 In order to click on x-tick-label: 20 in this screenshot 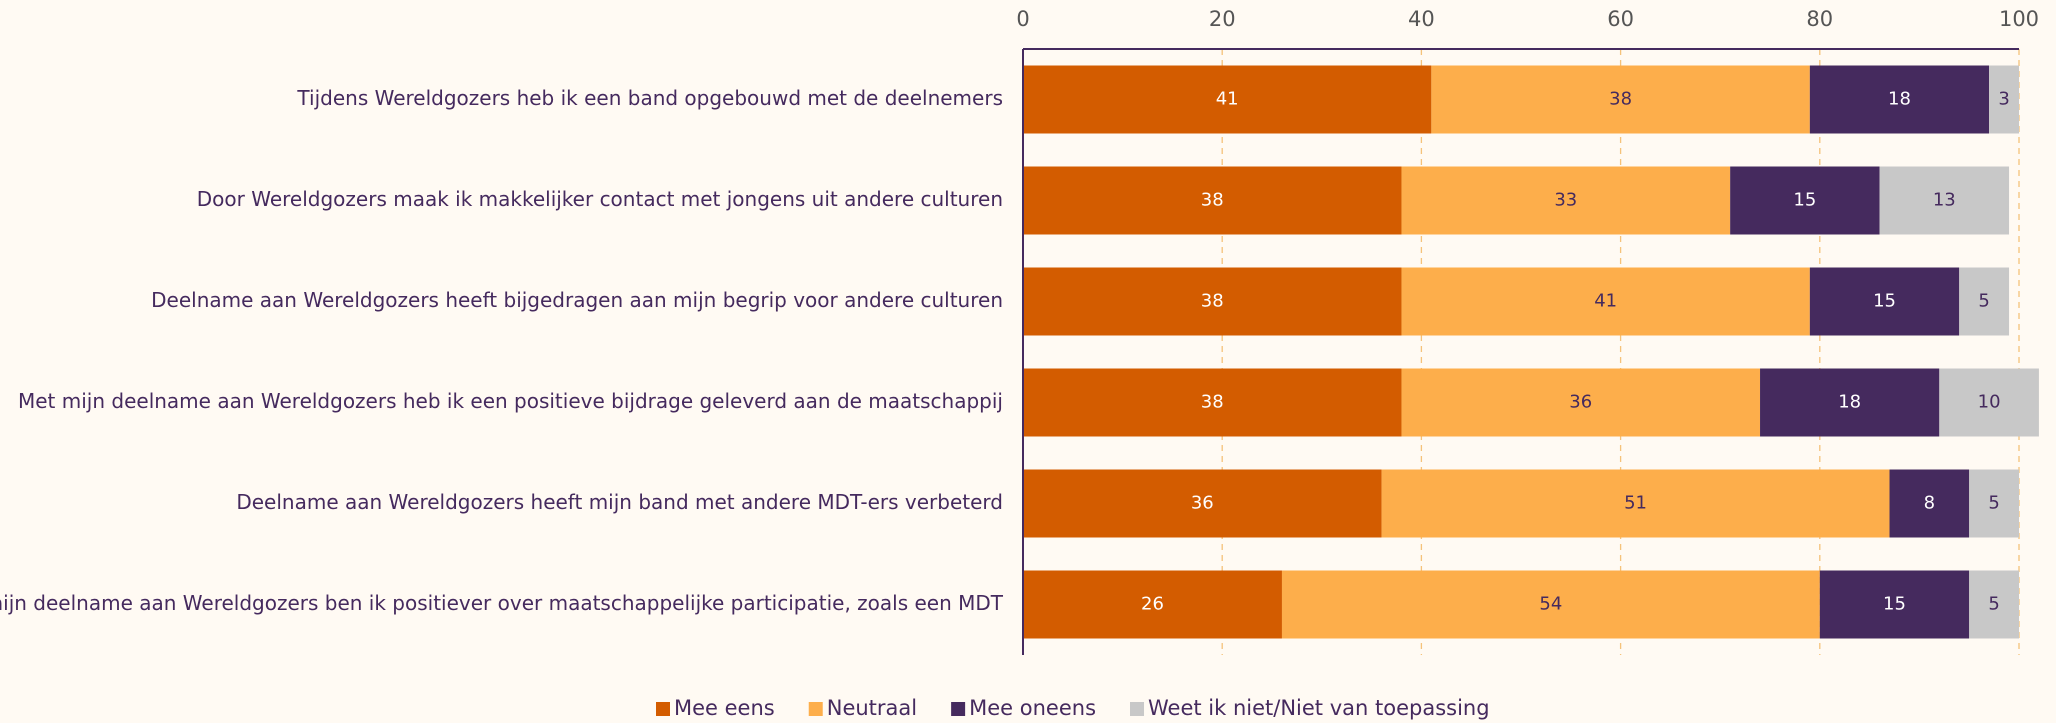, I will do `click(1222, 19)`.